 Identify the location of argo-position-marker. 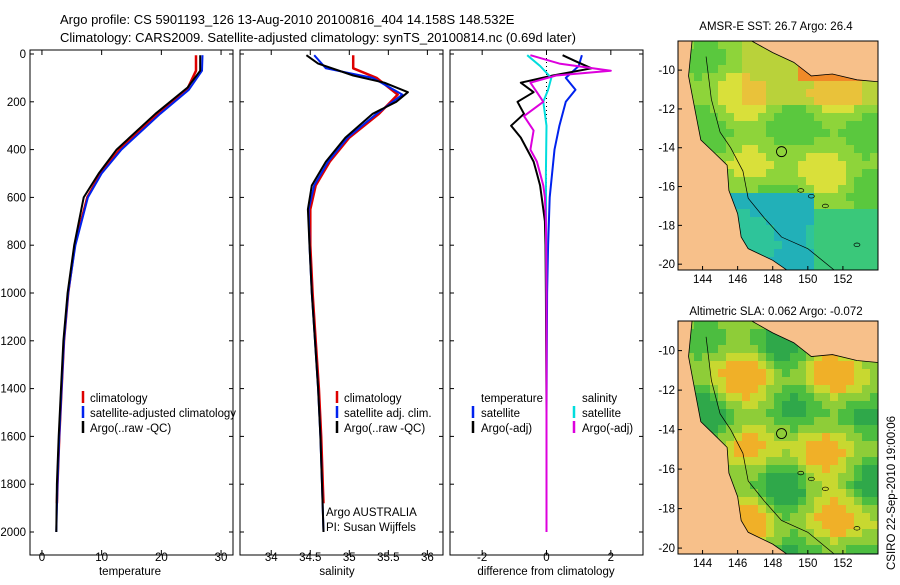
(781, 434).